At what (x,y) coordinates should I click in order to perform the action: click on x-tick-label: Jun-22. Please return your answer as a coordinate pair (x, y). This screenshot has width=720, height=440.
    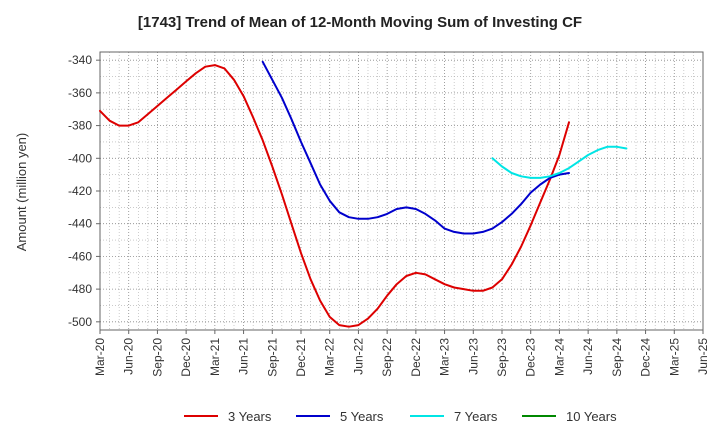
    Looking at the image, I should click on (358, 356).